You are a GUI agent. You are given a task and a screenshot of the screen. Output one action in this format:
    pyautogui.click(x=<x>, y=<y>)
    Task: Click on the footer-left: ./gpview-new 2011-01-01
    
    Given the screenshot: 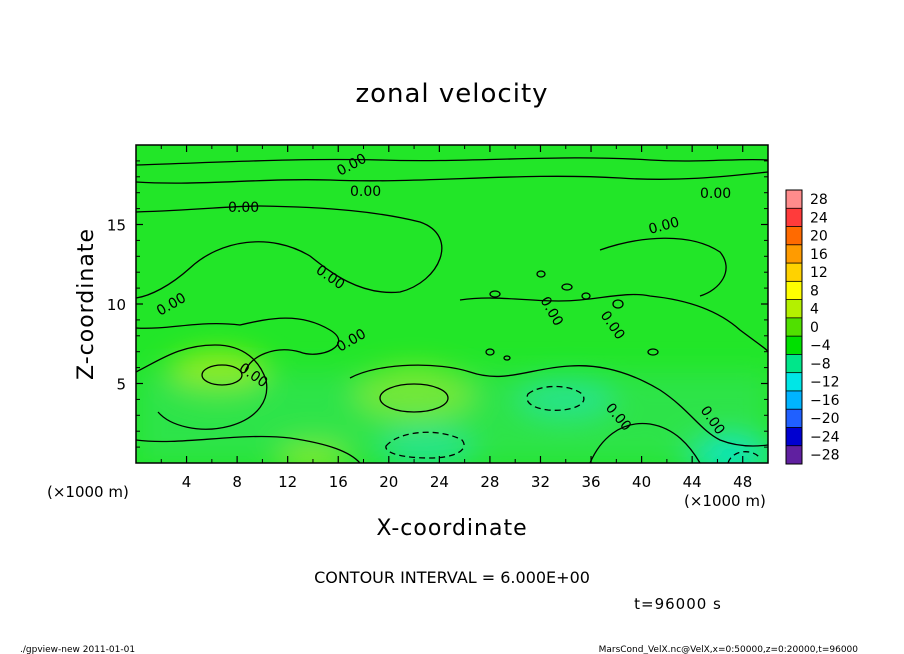 What is the action you would take?
    pyautogui.click(x=77, y=649)
    